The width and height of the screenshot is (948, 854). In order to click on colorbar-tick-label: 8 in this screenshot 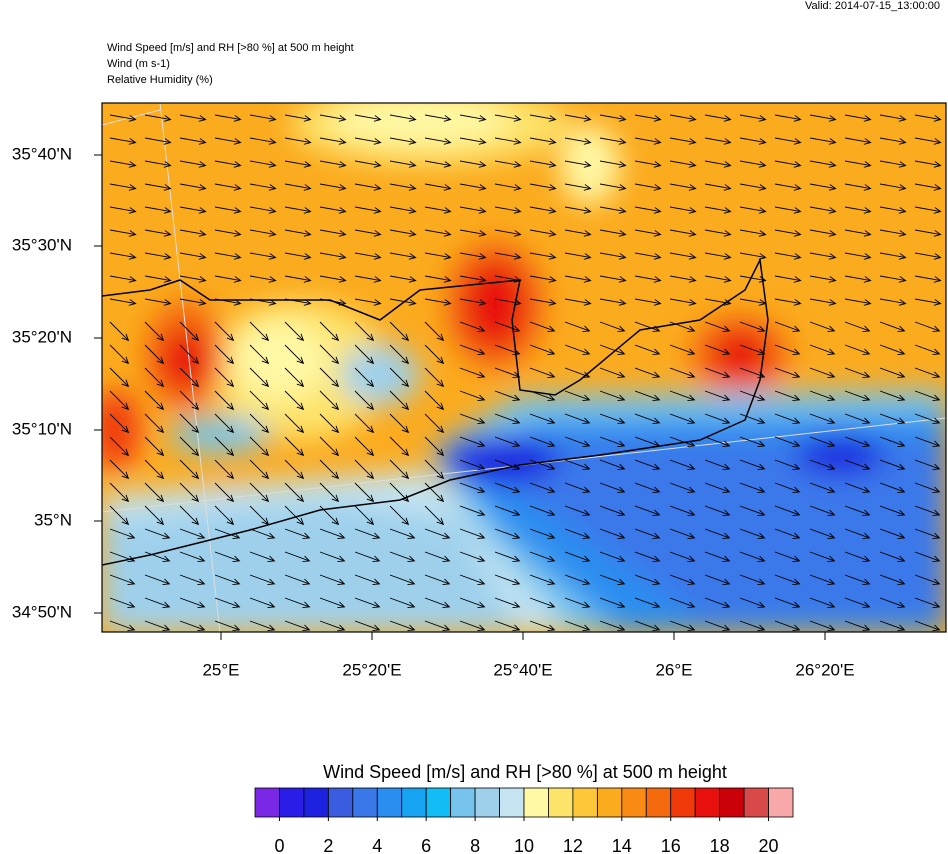, I will do `click(475, 845)`.